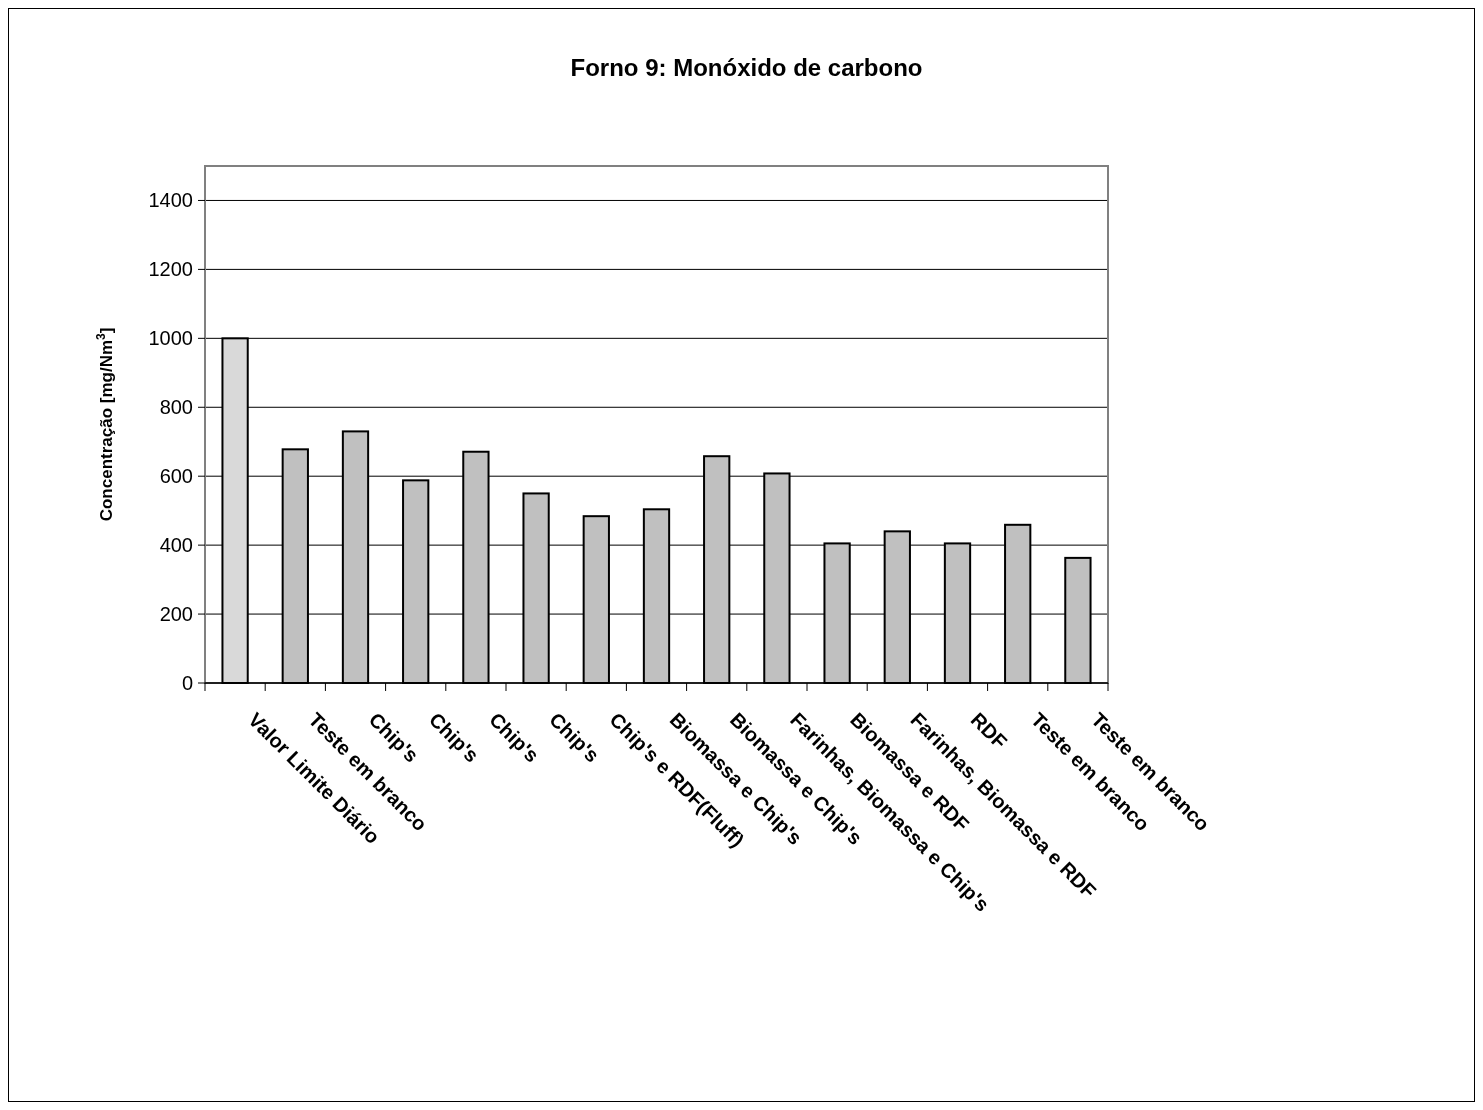 Image resolution: width=1483 pixels, height=1110 pixels. I want to click on y-tick-label: 200, so click(176, 614).